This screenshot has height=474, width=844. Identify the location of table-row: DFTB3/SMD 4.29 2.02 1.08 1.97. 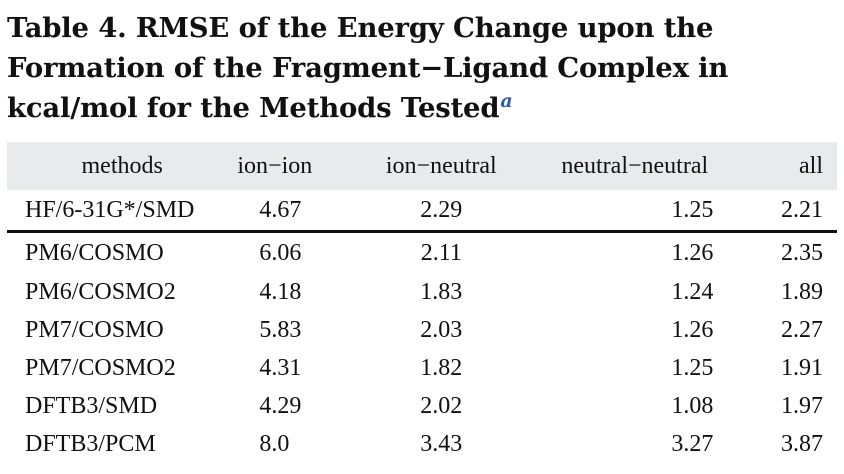
(422, 406).